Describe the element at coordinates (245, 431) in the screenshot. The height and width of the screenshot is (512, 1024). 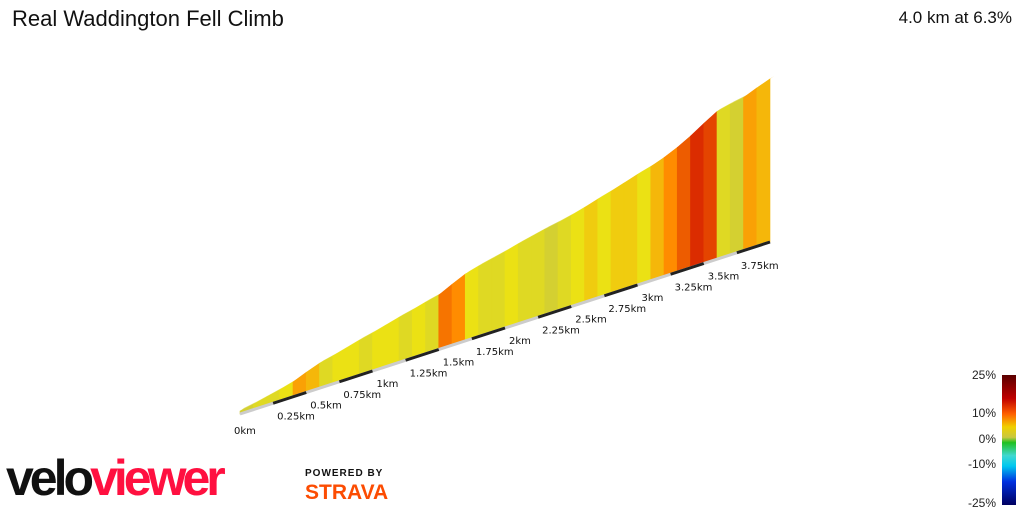
I see `x-tick-label: 0km` at that location.